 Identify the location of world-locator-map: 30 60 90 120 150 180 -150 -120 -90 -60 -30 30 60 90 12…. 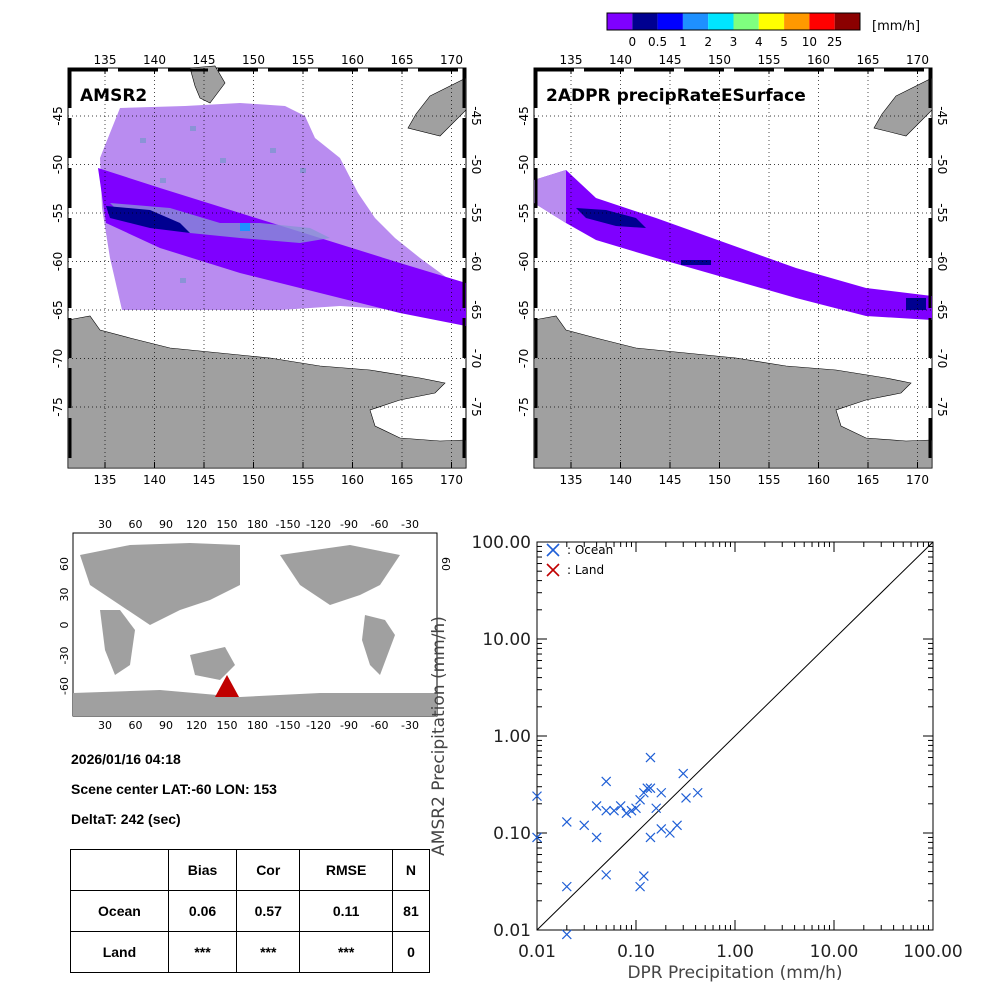
(254, 625).